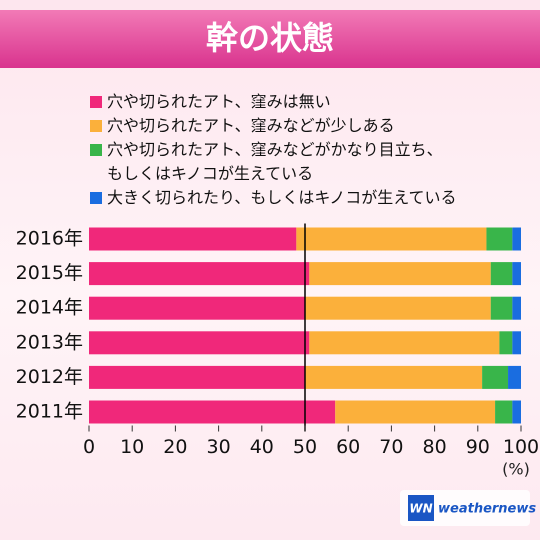 The image size is (540, 540). Describe the element at coordinates (251, 125) in the screenshot. I see `legend-label: 穴や切られたアト、窪みなどが少しある` at that location.